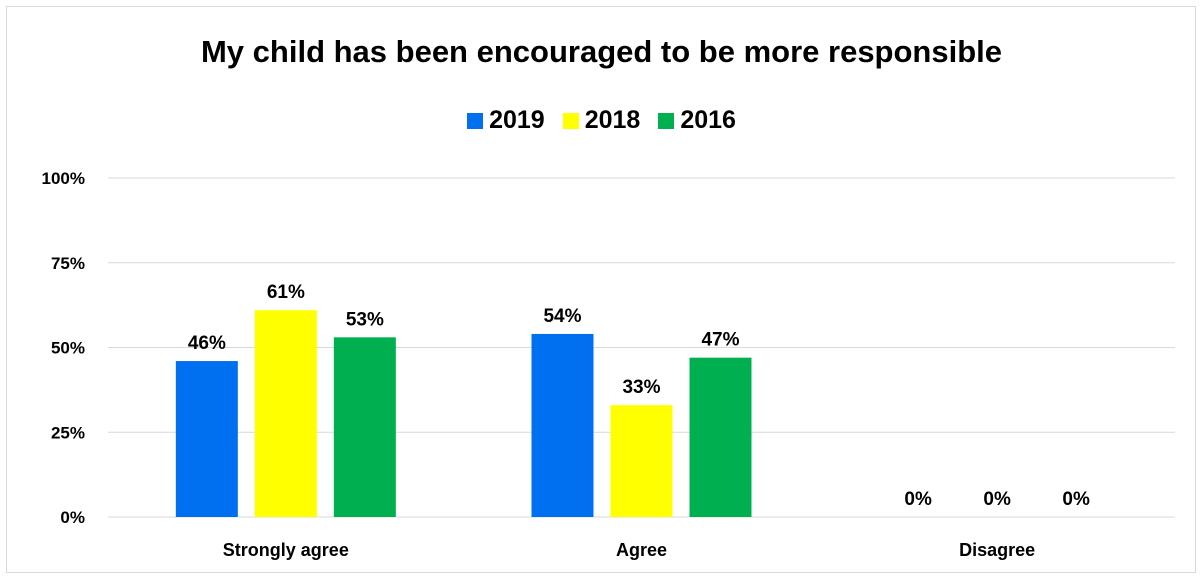  Describe the element at coordinates (997, 550) in the screenshot. I see `x-category-label: Disagree` at that location.